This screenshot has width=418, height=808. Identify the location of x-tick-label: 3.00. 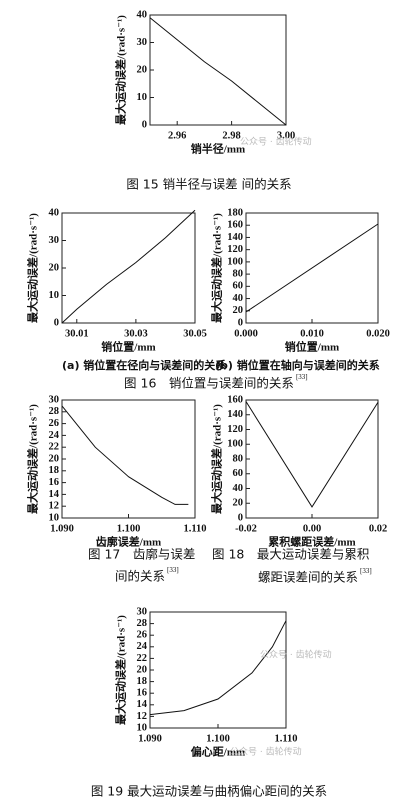
(286, 135).